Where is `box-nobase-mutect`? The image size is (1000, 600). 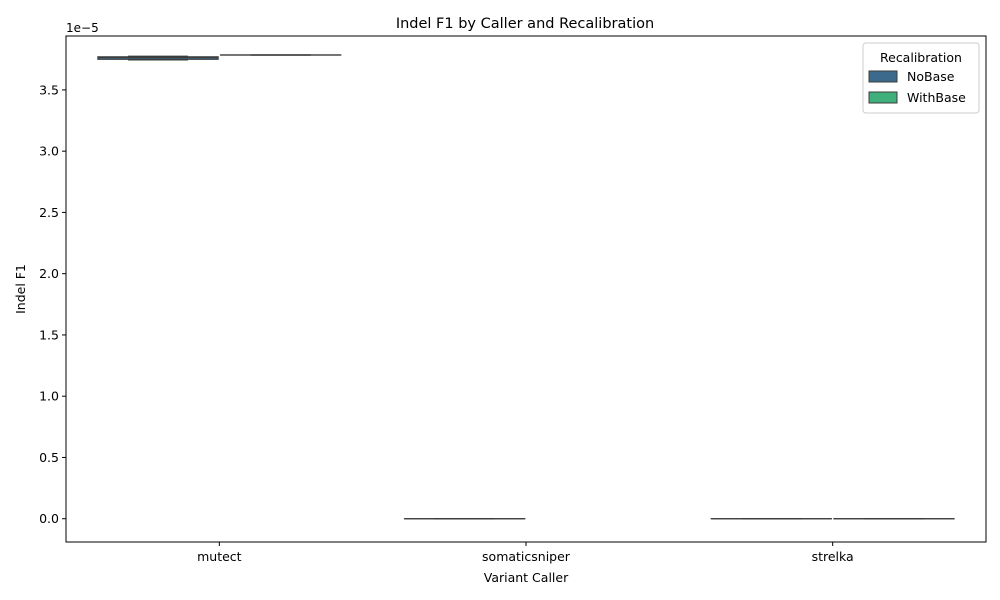 box-nobase-mutect is located at coordinates (158, 58).